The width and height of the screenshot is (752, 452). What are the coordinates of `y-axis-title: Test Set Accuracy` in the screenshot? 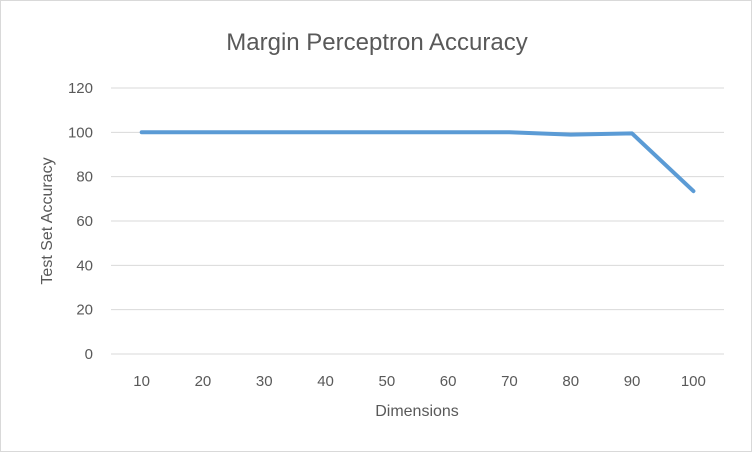 It's located at (47, 220).